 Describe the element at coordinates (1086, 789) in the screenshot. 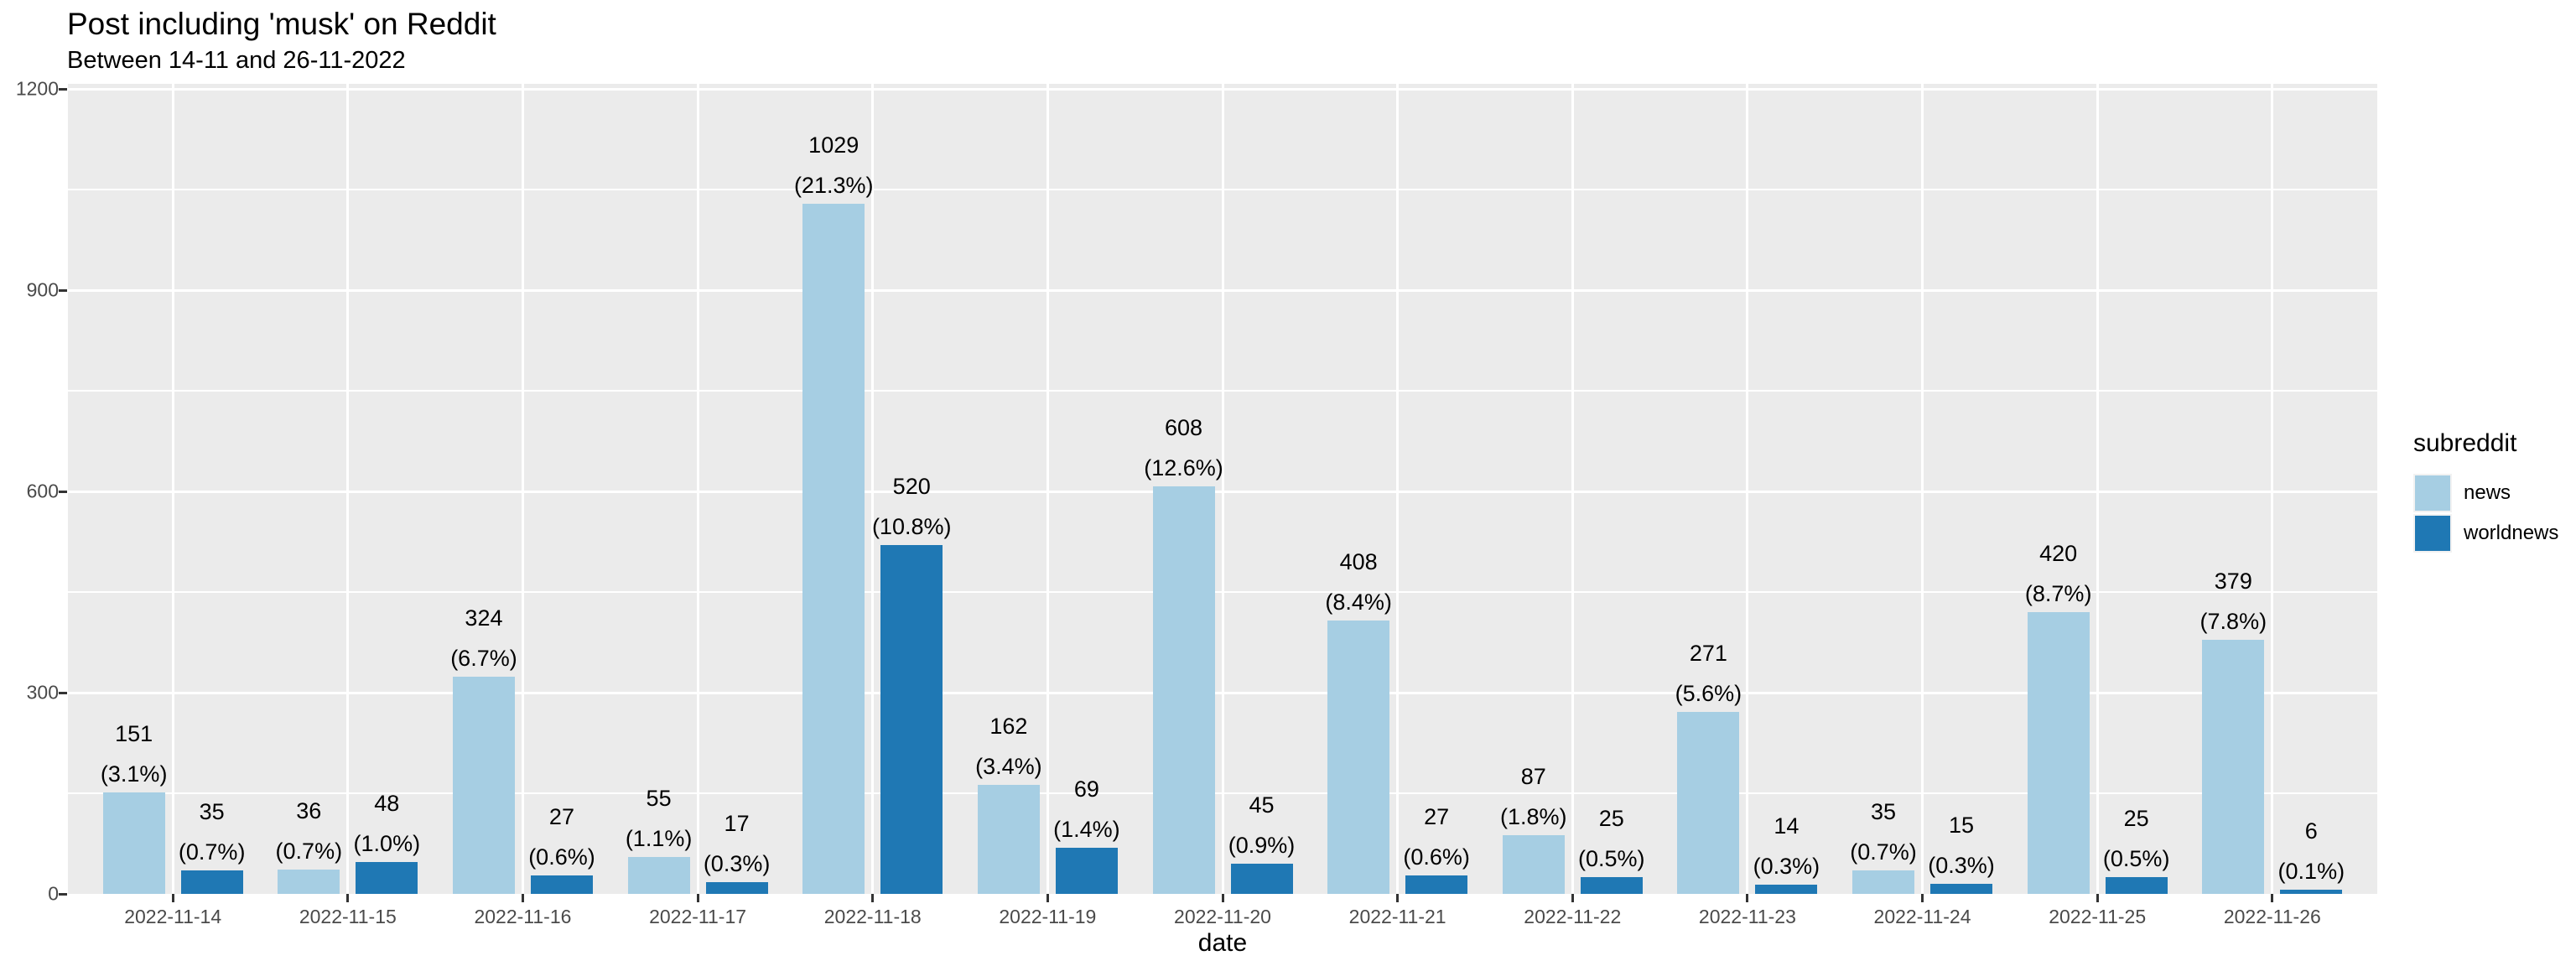

I see `bar-value-label: 69` at that location.